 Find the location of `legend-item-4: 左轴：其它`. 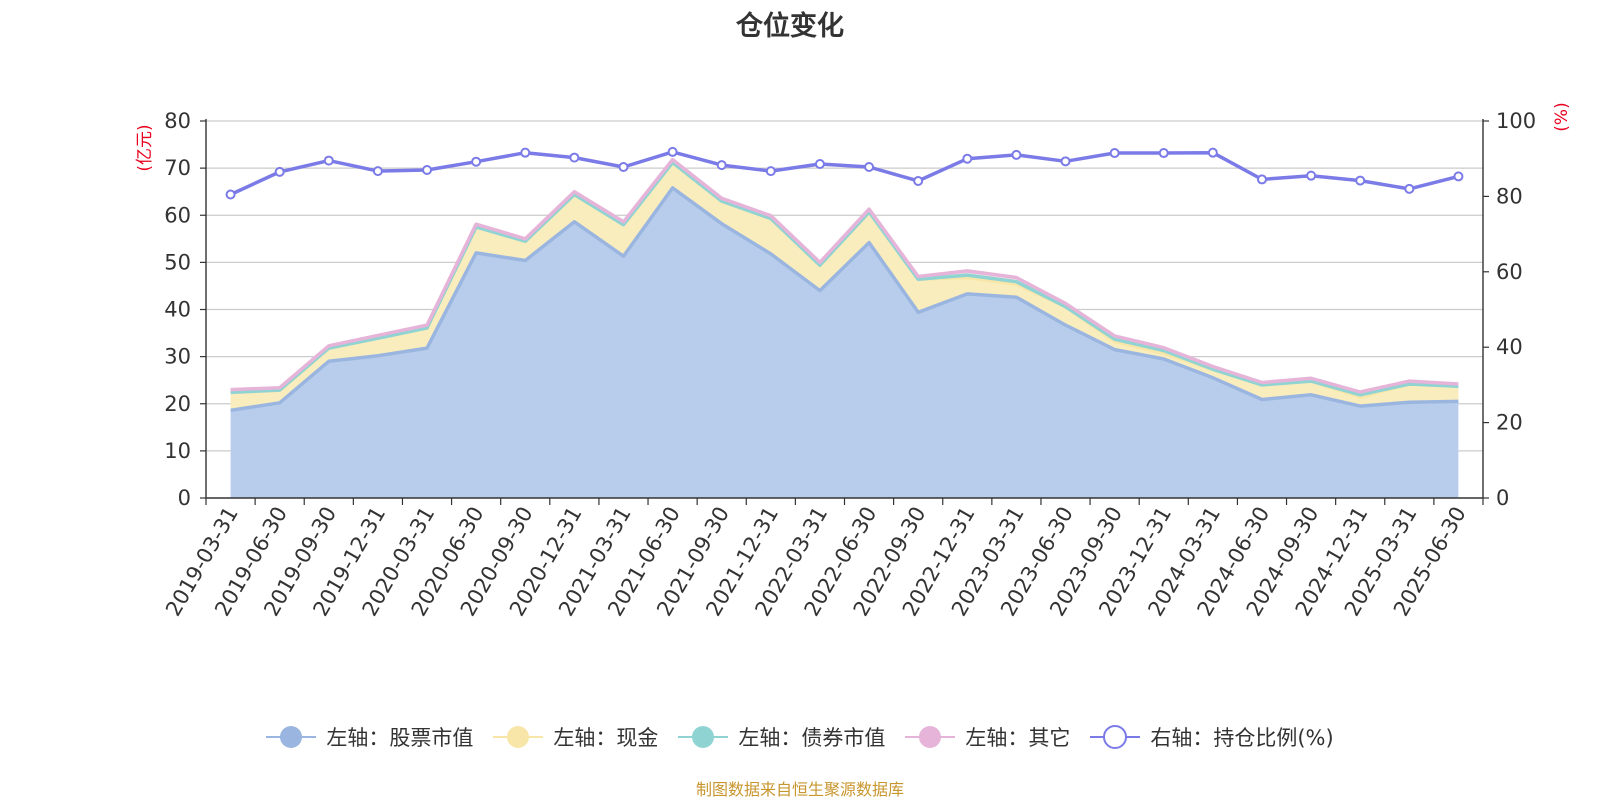

legend-item-4: 左轴：其它 is located at coordinates (987, 737).